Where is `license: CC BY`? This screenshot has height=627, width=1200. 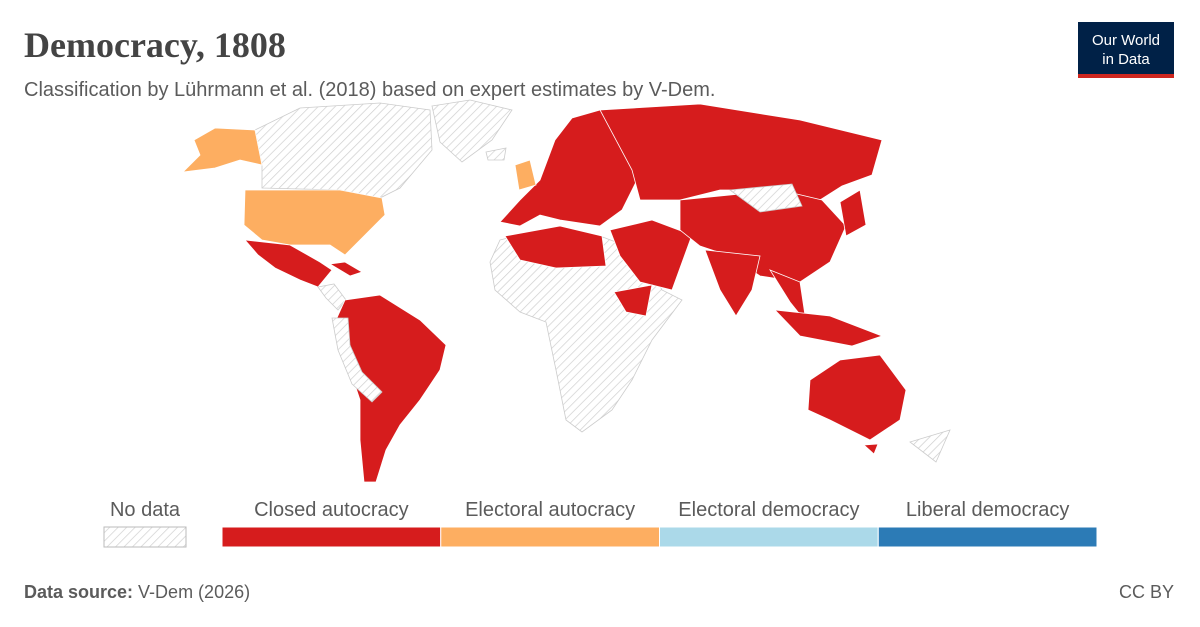
license: CC BY is located at coordinates (1146, 592).